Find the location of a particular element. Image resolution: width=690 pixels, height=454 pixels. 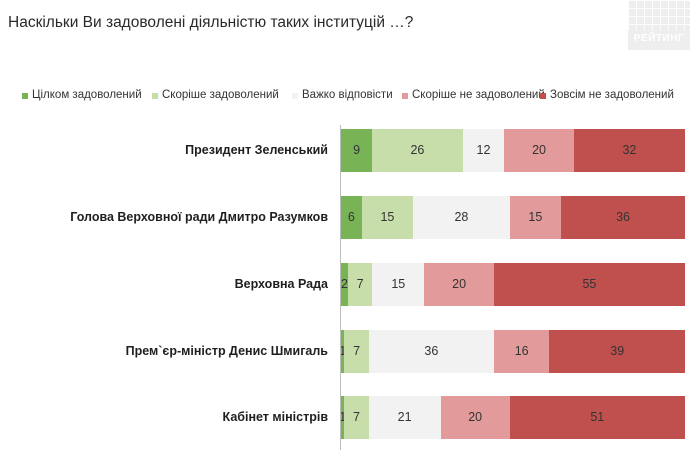

bar-segment: 39 is located at coordinates (617, 351).